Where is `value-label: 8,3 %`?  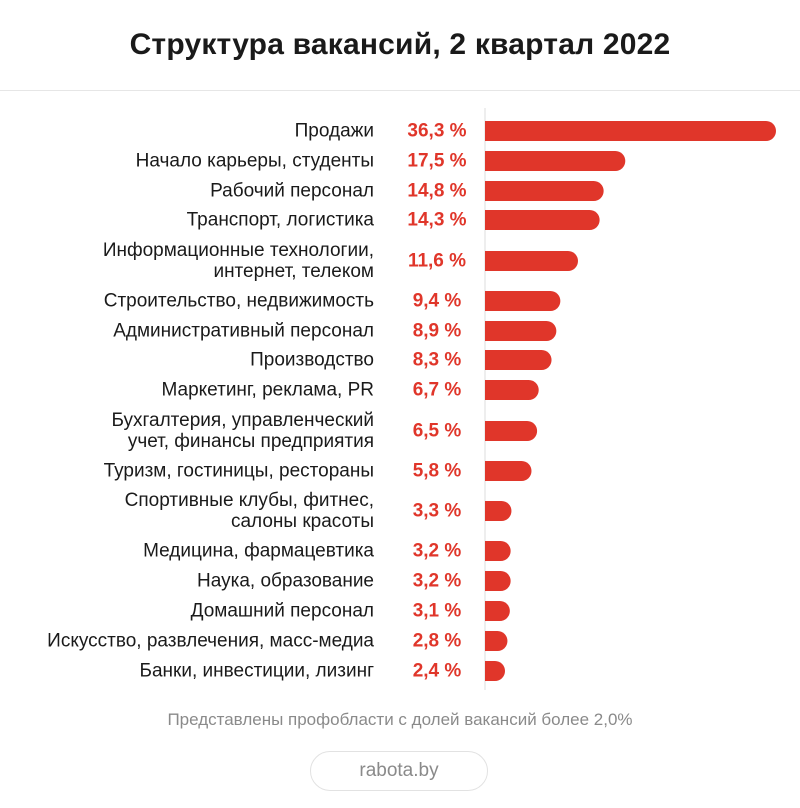 value-label: 8,3 % is located at coordinates (437, 360).